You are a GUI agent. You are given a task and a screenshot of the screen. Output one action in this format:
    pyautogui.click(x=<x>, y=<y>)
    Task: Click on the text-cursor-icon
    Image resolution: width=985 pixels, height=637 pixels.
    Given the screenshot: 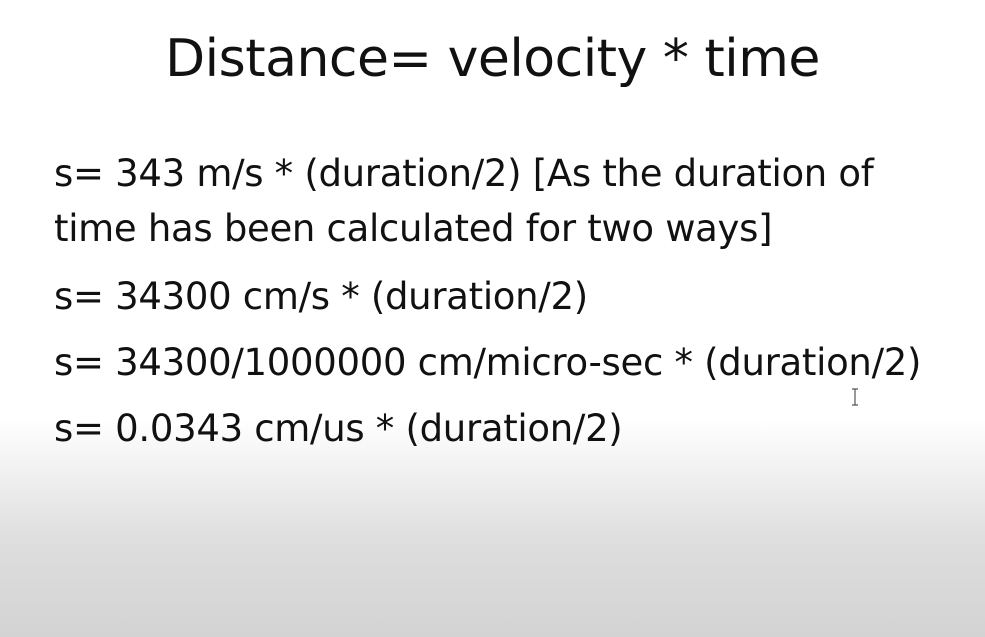 What is the action you would take?
    pyautogui.click(x=855, y=397)
    